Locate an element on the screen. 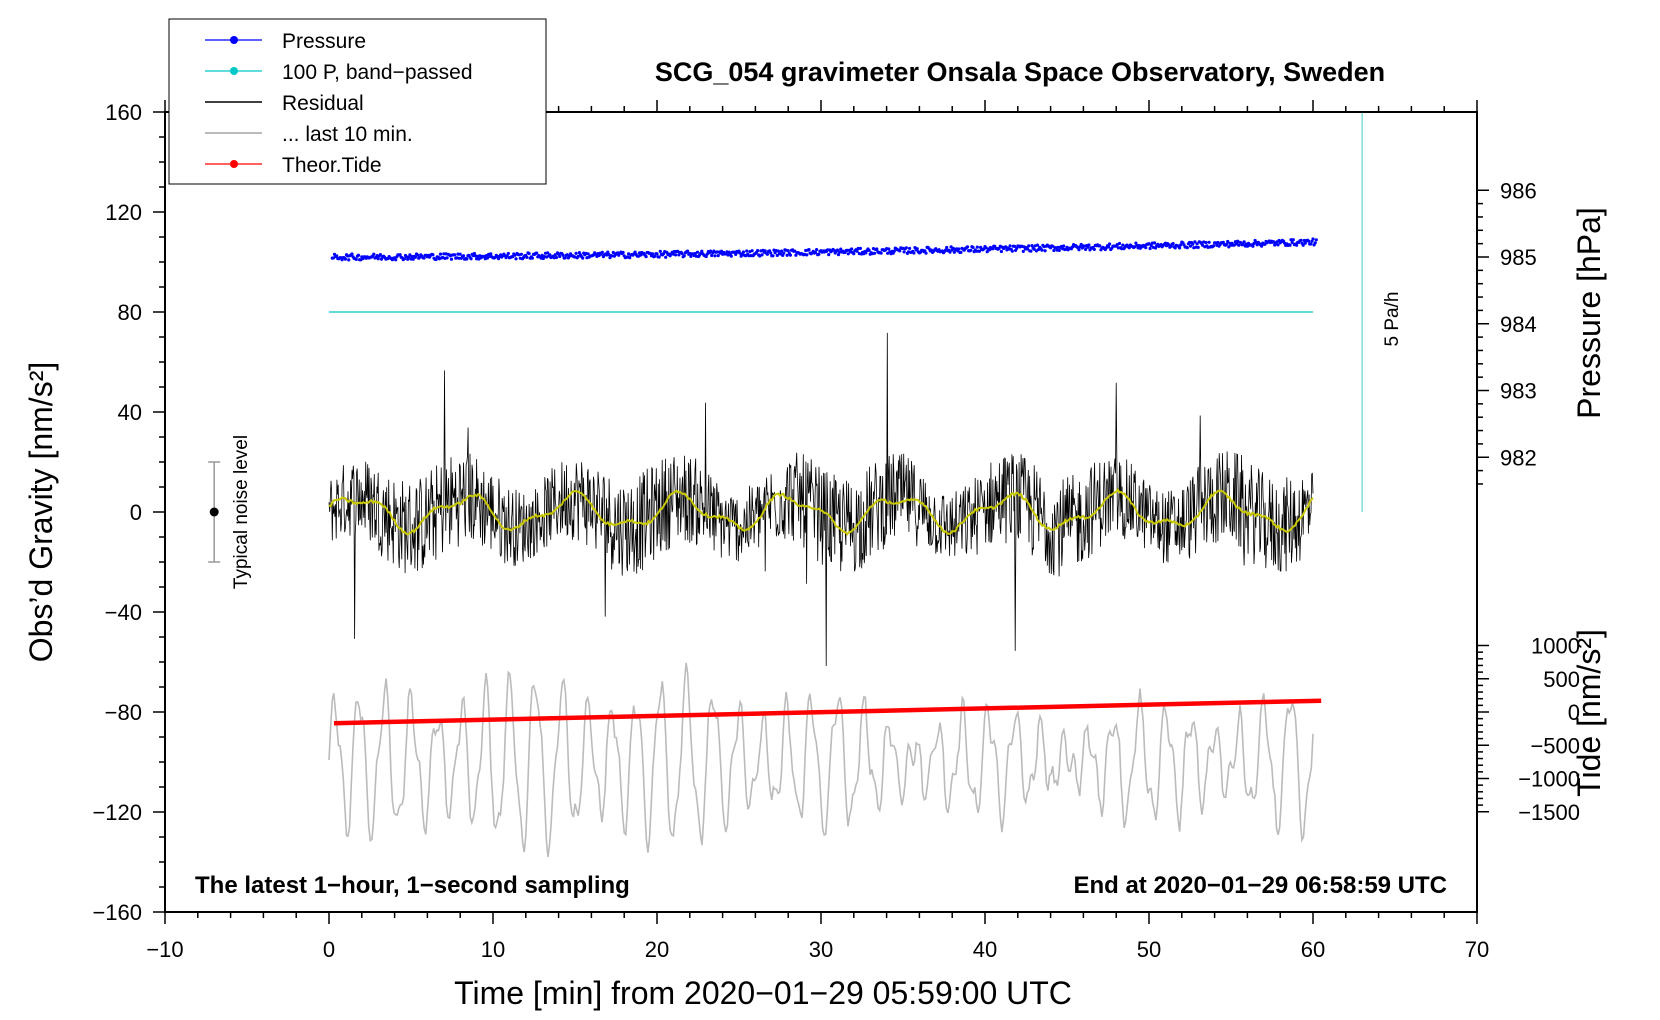 This screenshot has width=1660, height=1020. y-axis-title-tide: Tide [nm/s²] is located at coordinates (1589, 713).